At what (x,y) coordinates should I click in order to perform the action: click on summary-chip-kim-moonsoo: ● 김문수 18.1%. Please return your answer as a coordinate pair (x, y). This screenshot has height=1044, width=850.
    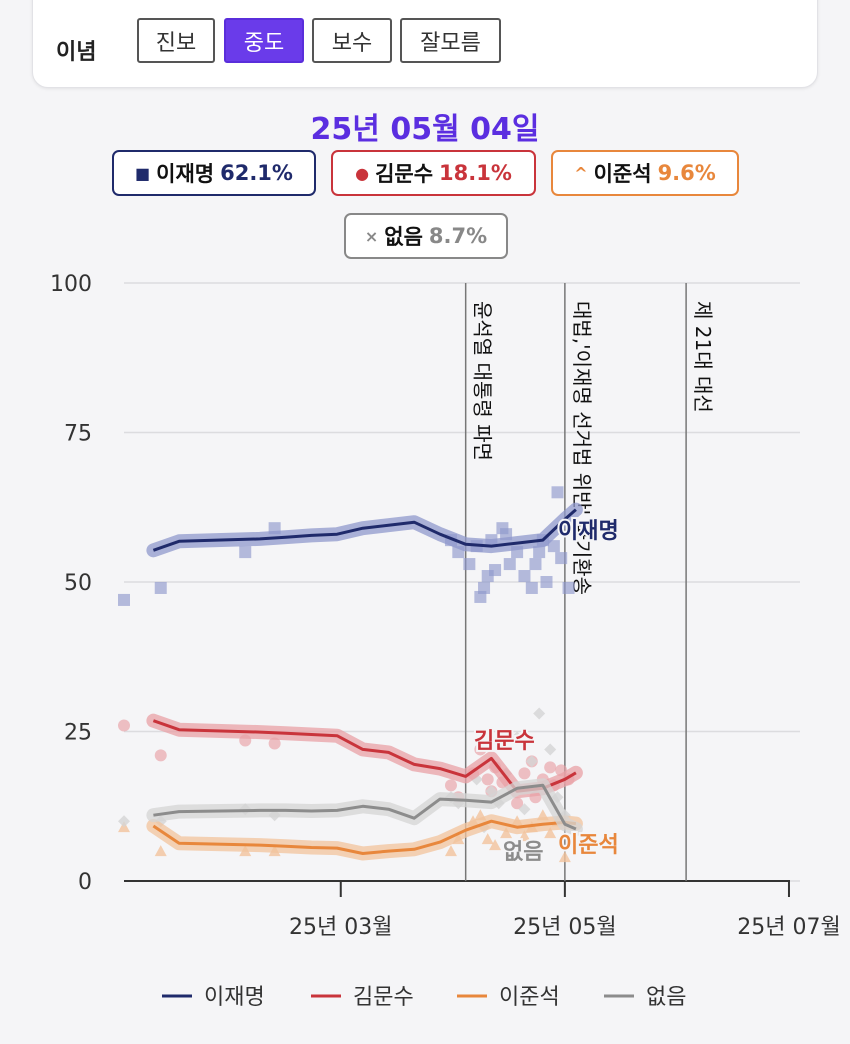
    Looking at the image, I should click on (433, 173).